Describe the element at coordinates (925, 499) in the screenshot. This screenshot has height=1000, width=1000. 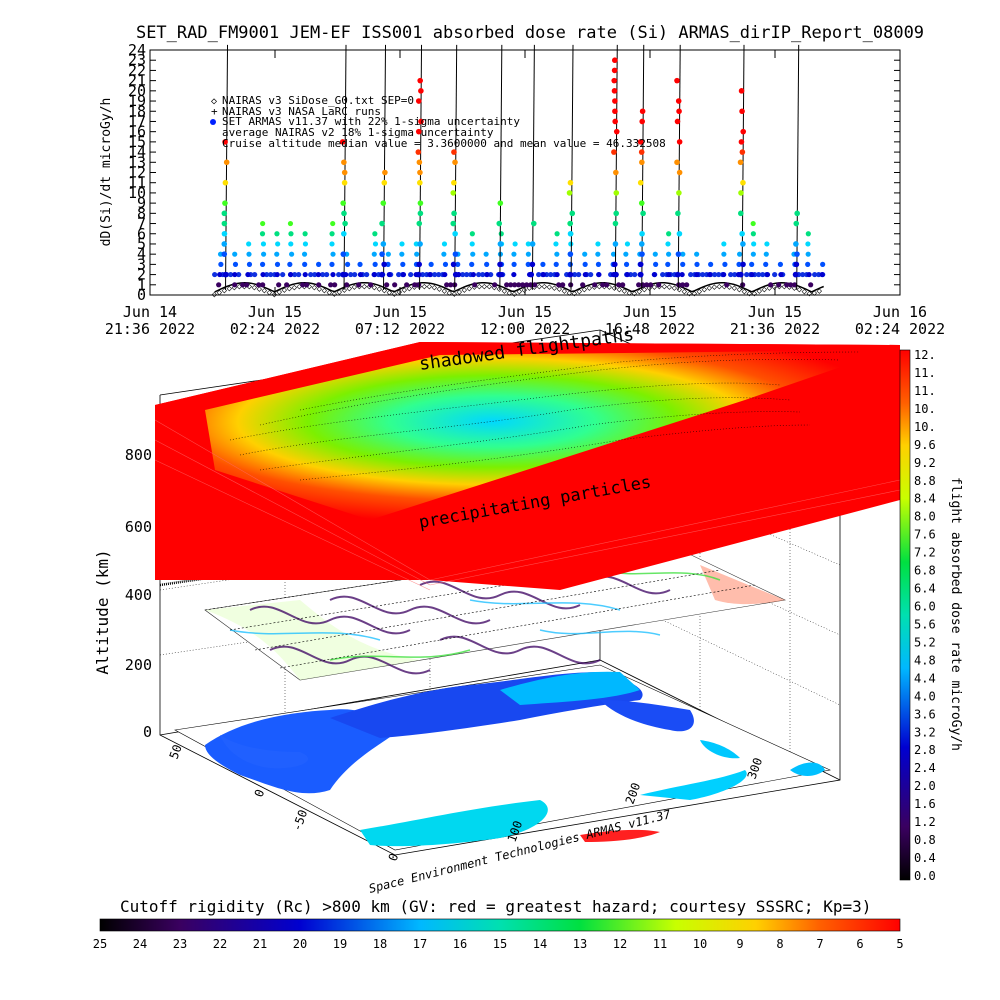
I see `right-colorbar-tick: 8.4` at that location.